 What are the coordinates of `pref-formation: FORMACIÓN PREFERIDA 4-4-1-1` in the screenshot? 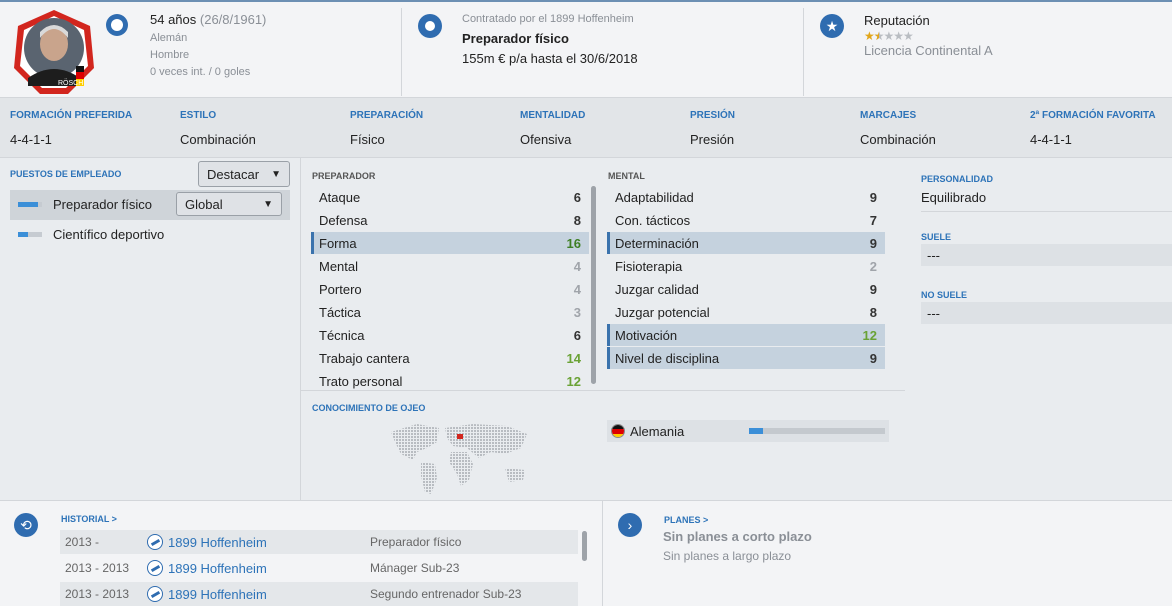 It's located at (71, 128).